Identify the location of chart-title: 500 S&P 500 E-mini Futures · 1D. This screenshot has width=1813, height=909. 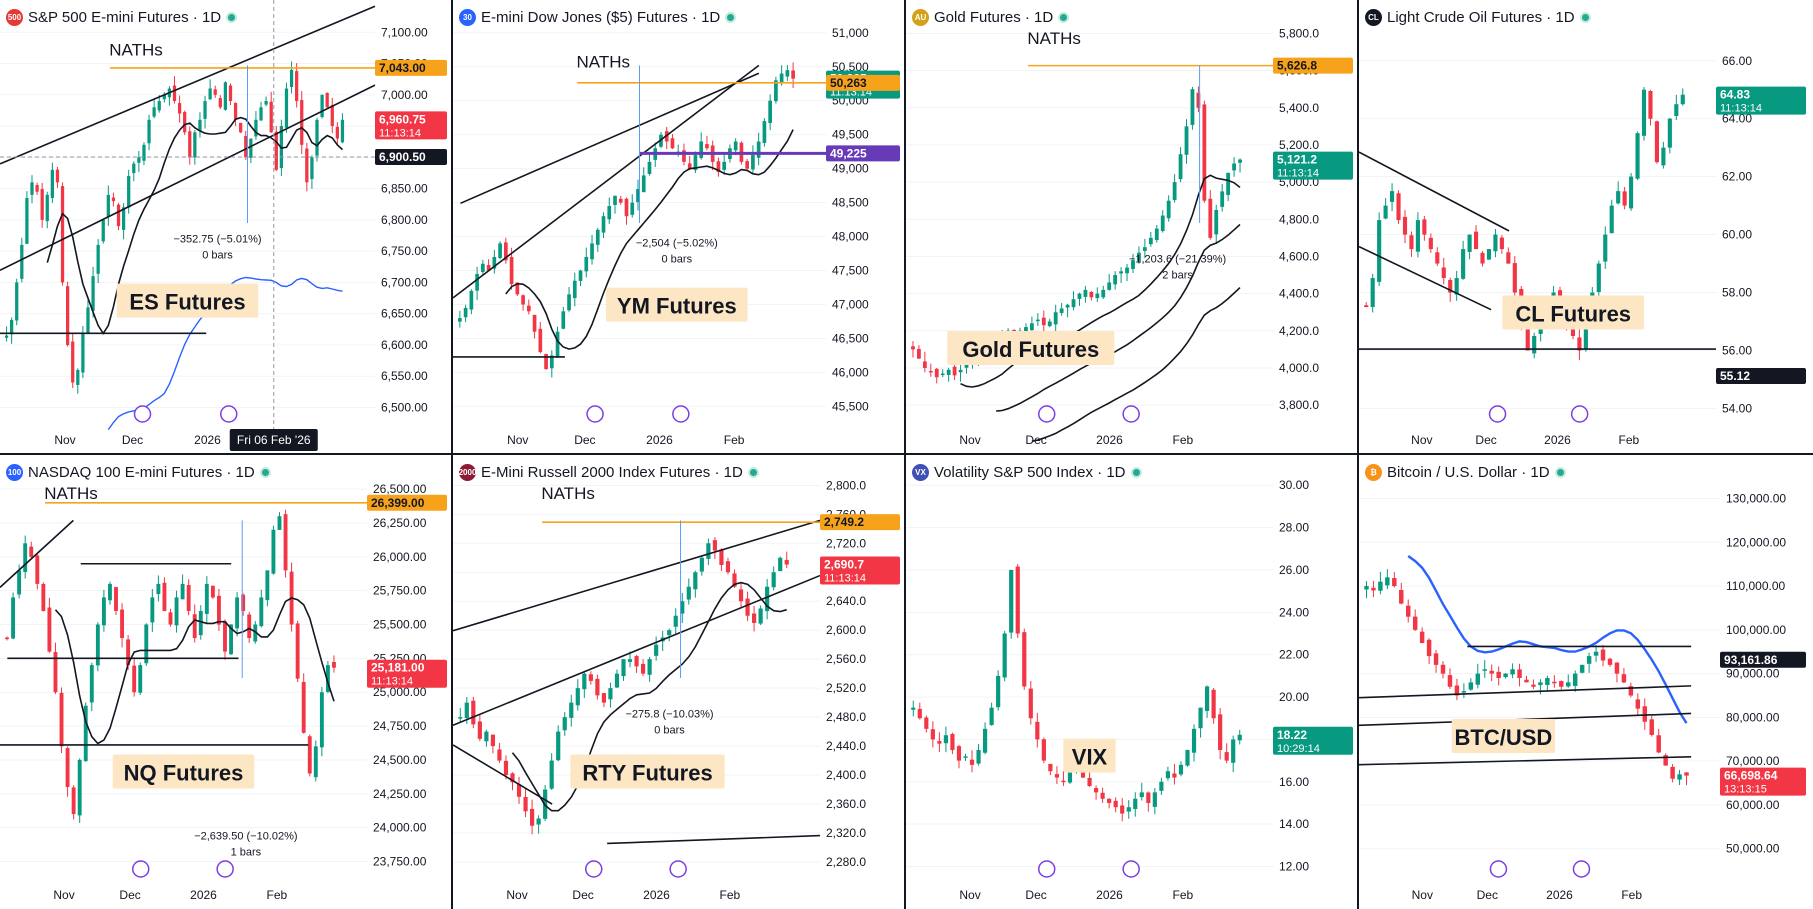
(122, 17).